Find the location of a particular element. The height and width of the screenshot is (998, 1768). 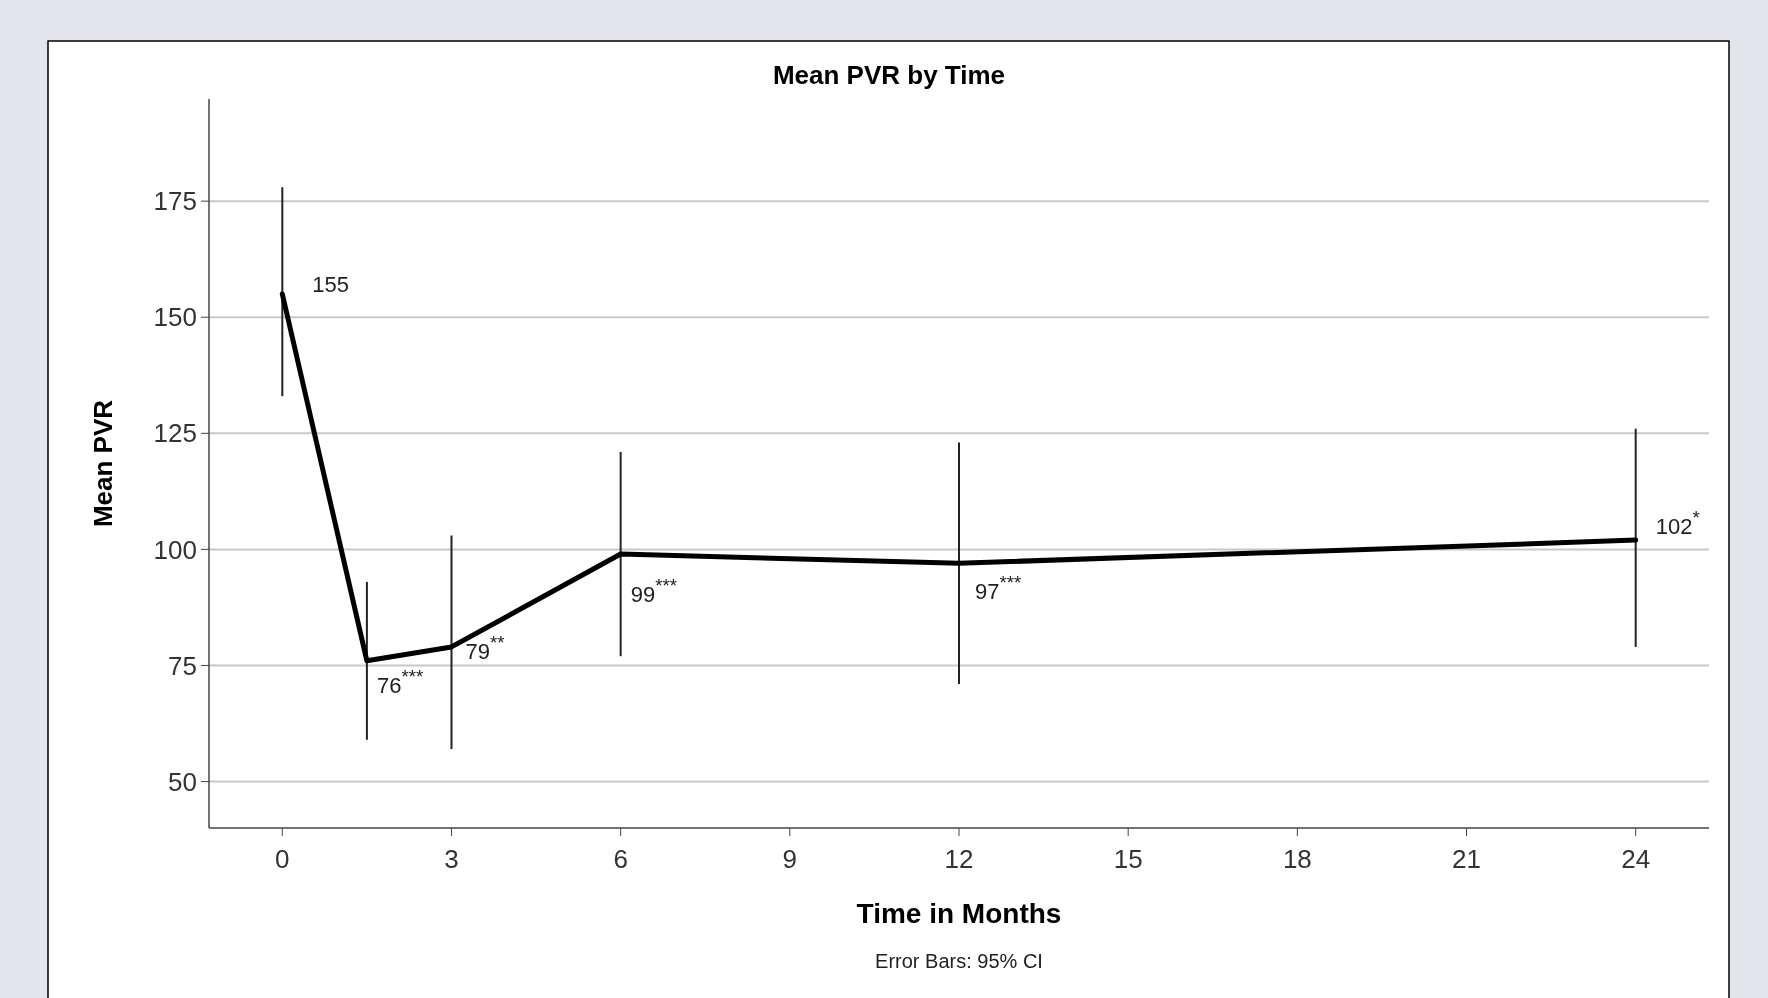

chart-title: Mean PVR by Time is located at coordinates (889, 75).